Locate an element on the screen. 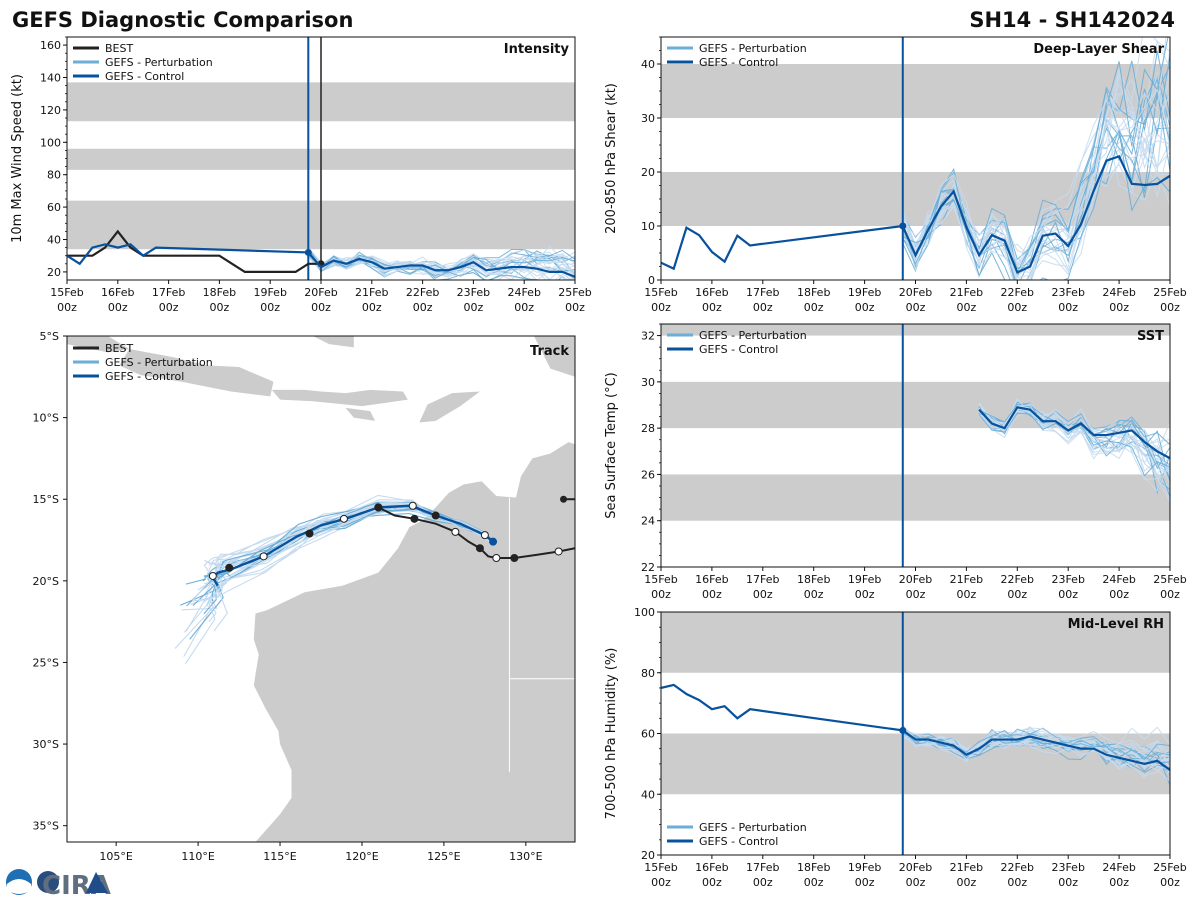 Image resolution: width=1200 pixels, height=900 pixels. intensity-best-track is located at coordinates (194, 251).